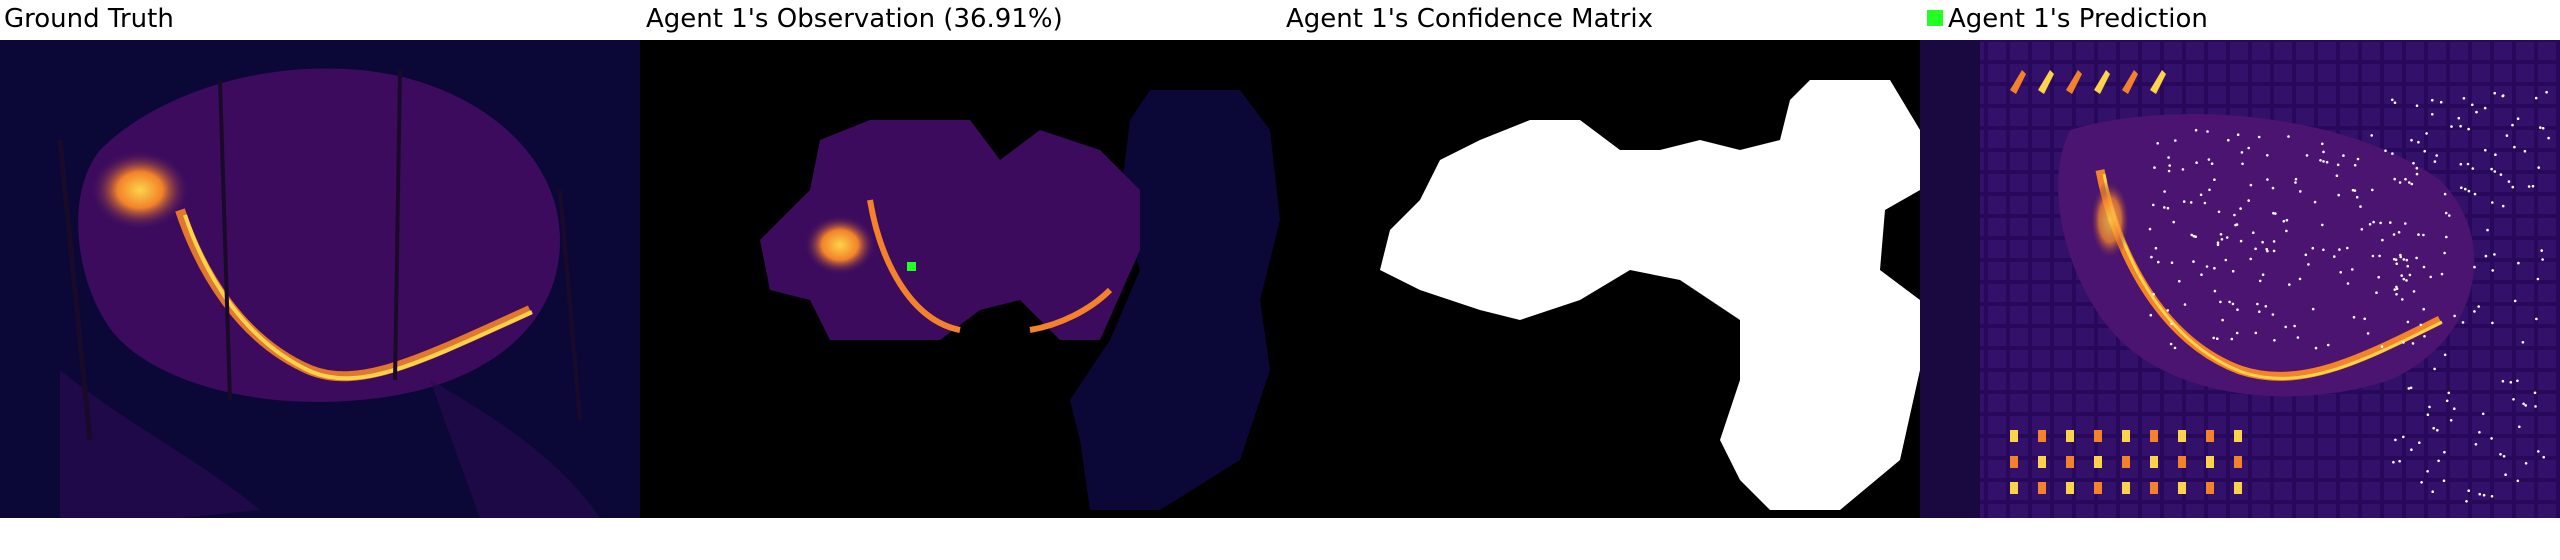 Image resolution: width=2560 pixels, height=560 pixels. What do you see at coordinates (2126, 462) in the screenshot?
I see `bottom-artifact-marks` at bounding box center [2126, 462].